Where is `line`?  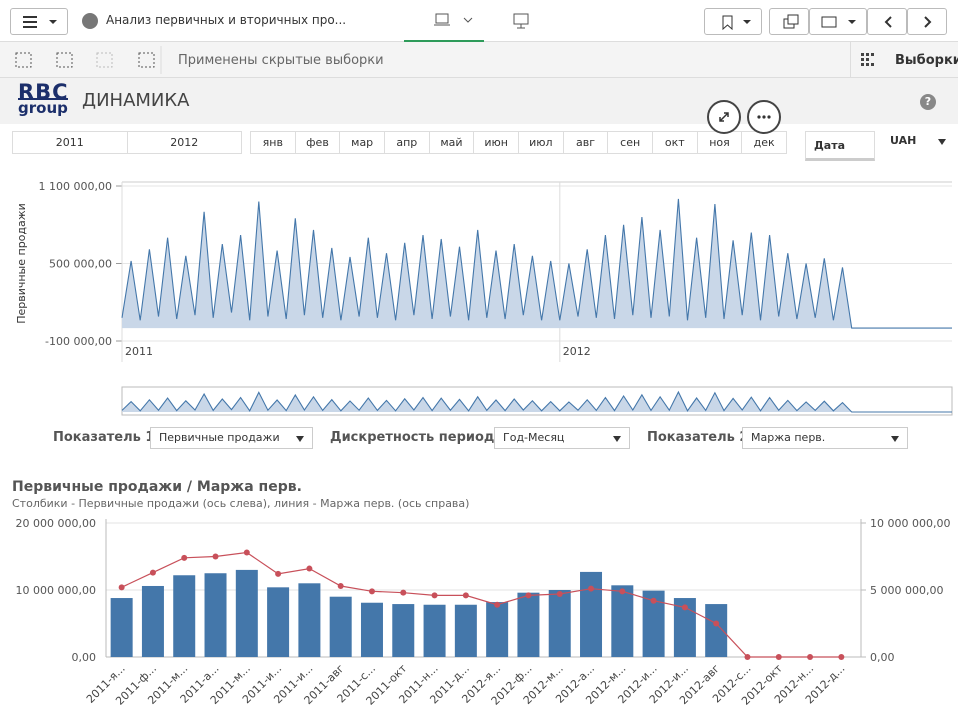
line is located at coordinates (482, 605).